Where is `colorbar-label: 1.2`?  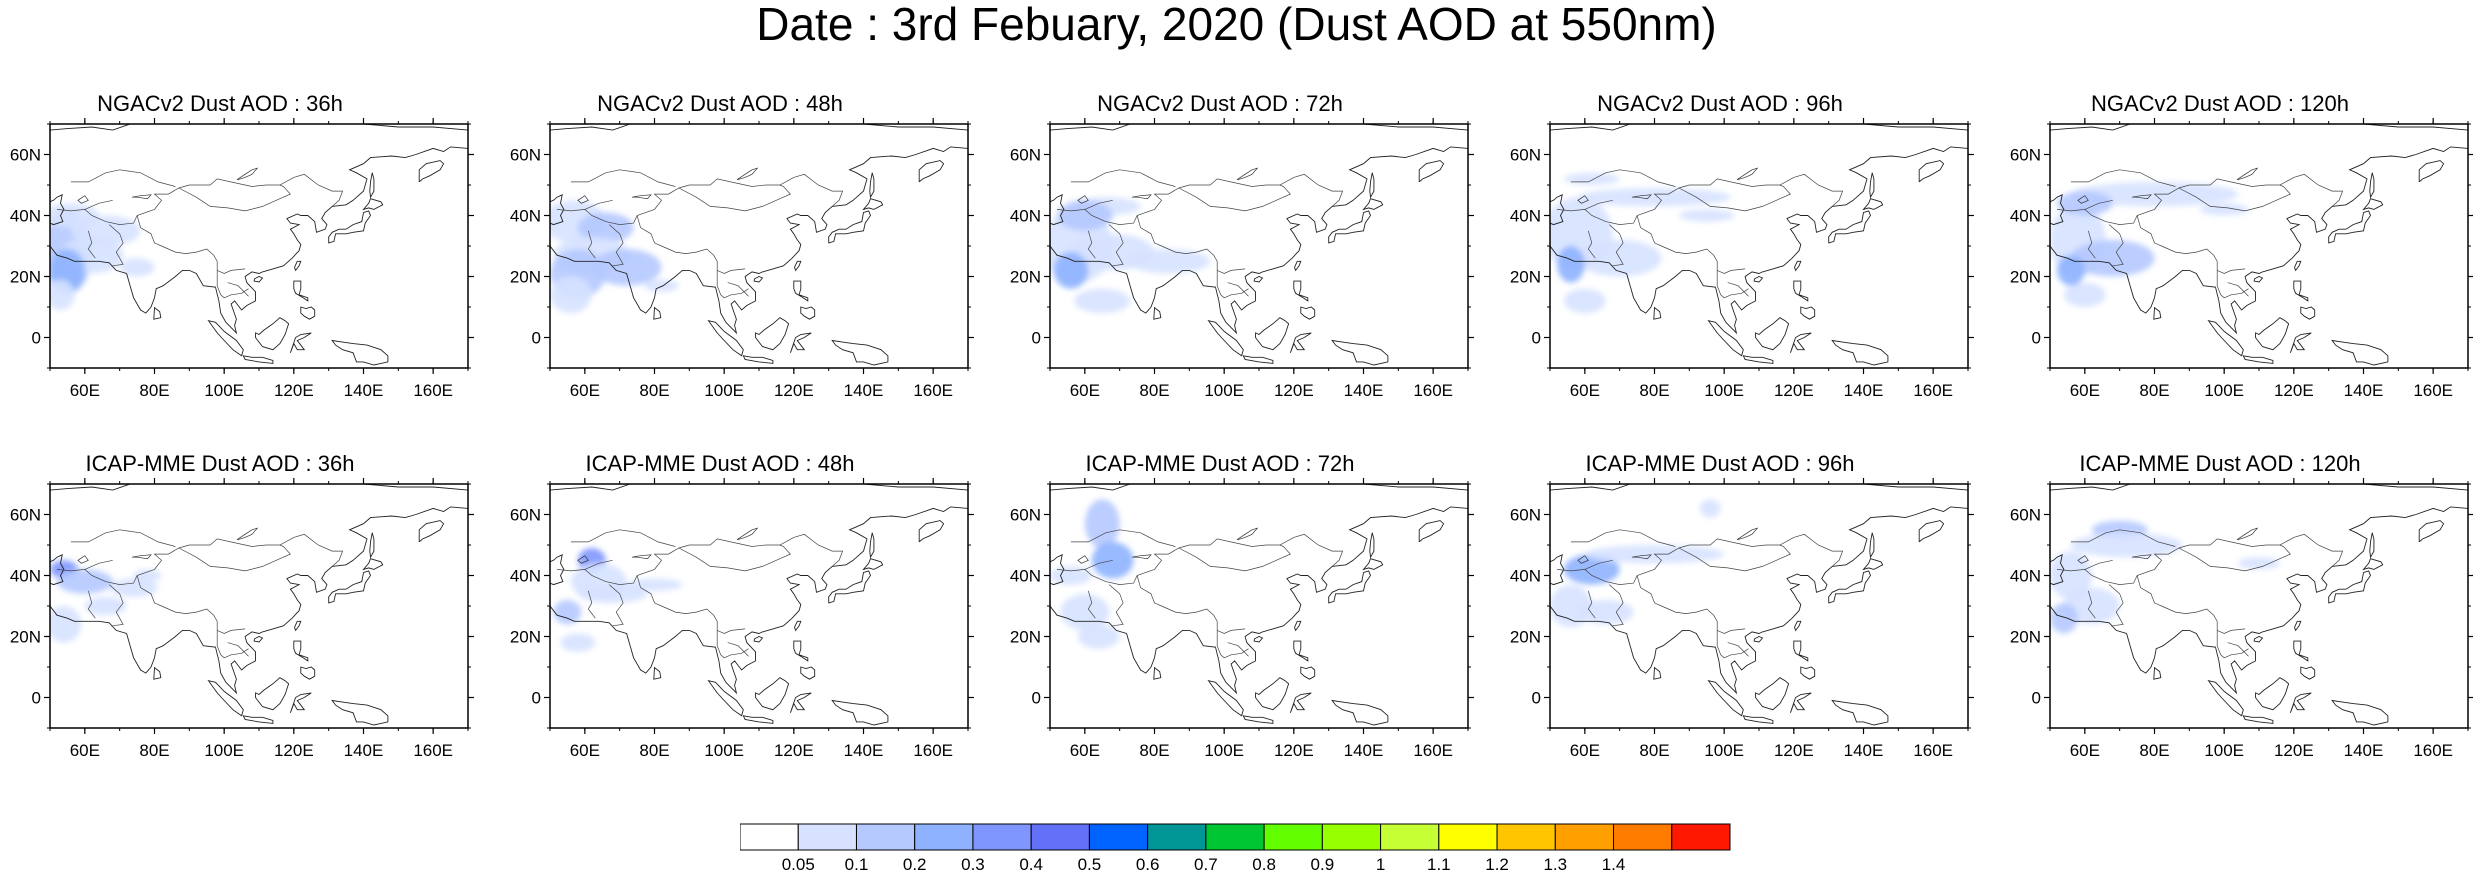
colorbar-label: 1.2 is located at coordinates (1497, 863).